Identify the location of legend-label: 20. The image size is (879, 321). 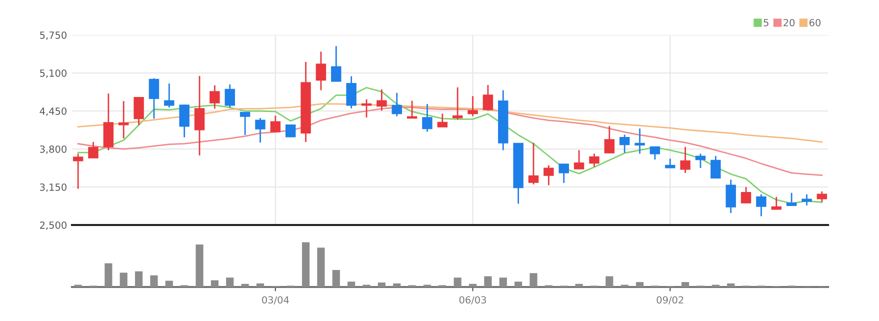
(789, 22).